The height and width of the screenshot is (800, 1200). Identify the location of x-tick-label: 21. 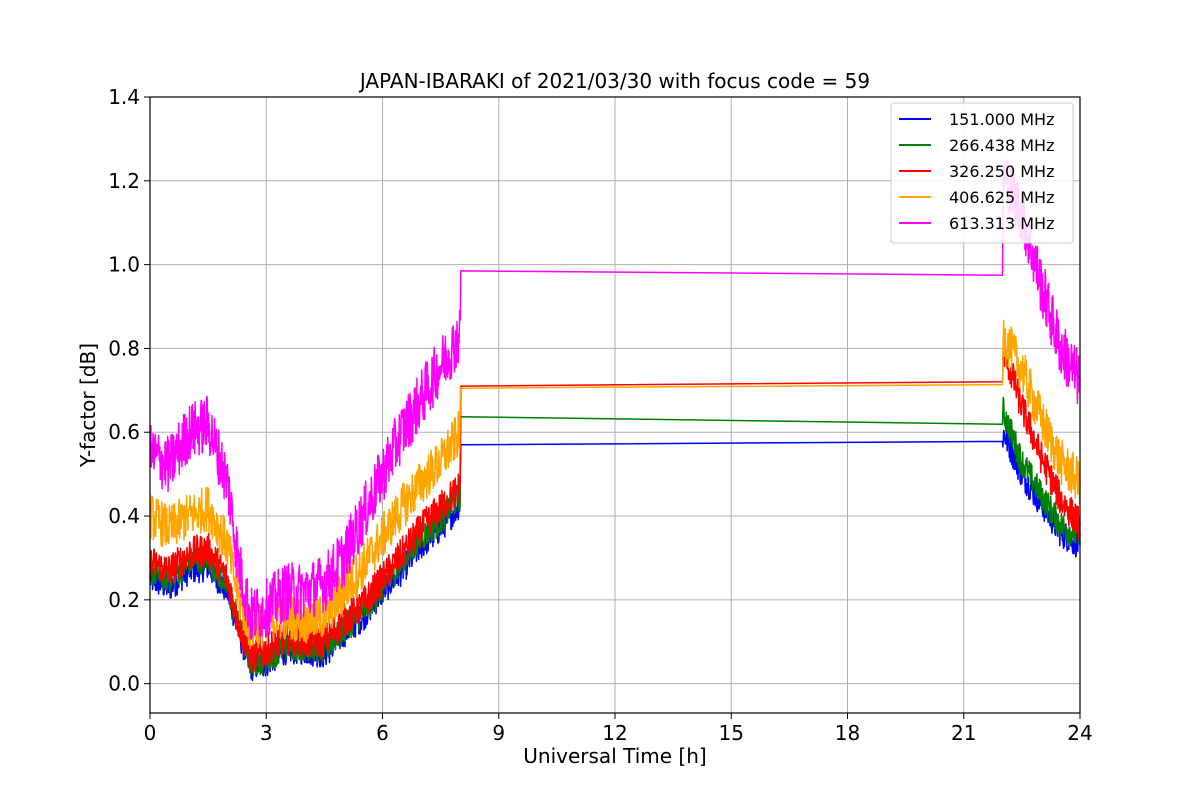
(963, 733).